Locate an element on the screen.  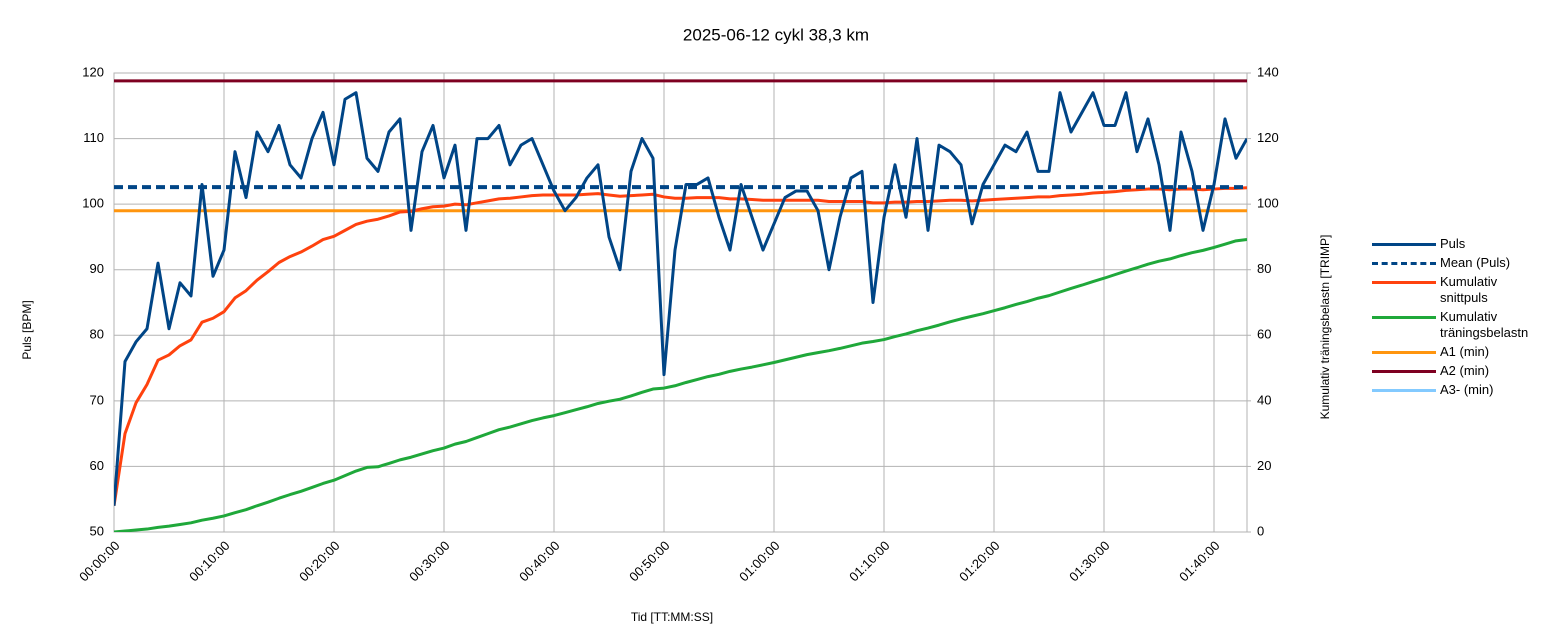
y-tick-label: 80 is located at coordinates (97, 334).